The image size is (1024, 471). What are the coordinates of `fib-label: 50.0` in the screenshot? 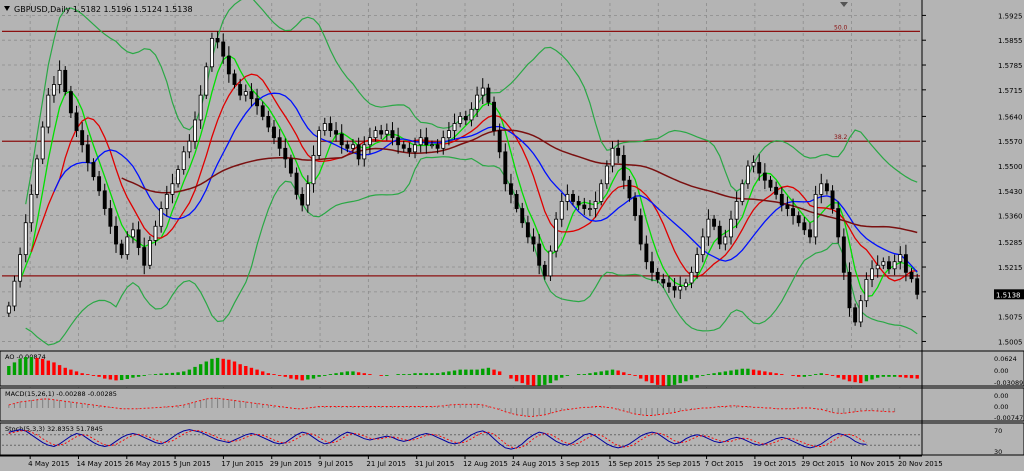 It's located at (841, 27).